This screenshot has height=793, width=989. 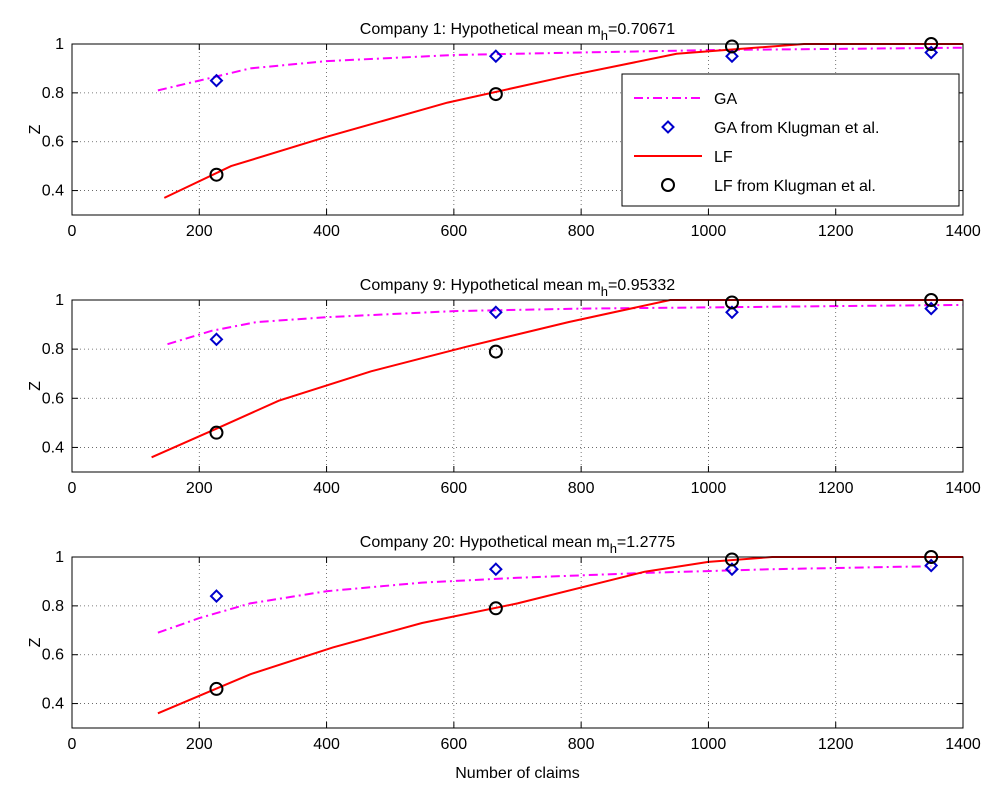 What do you see at coordinates (668, 185) in the screenshot?
I see `legend-swatch-circle` at bounding box center [668, 185].